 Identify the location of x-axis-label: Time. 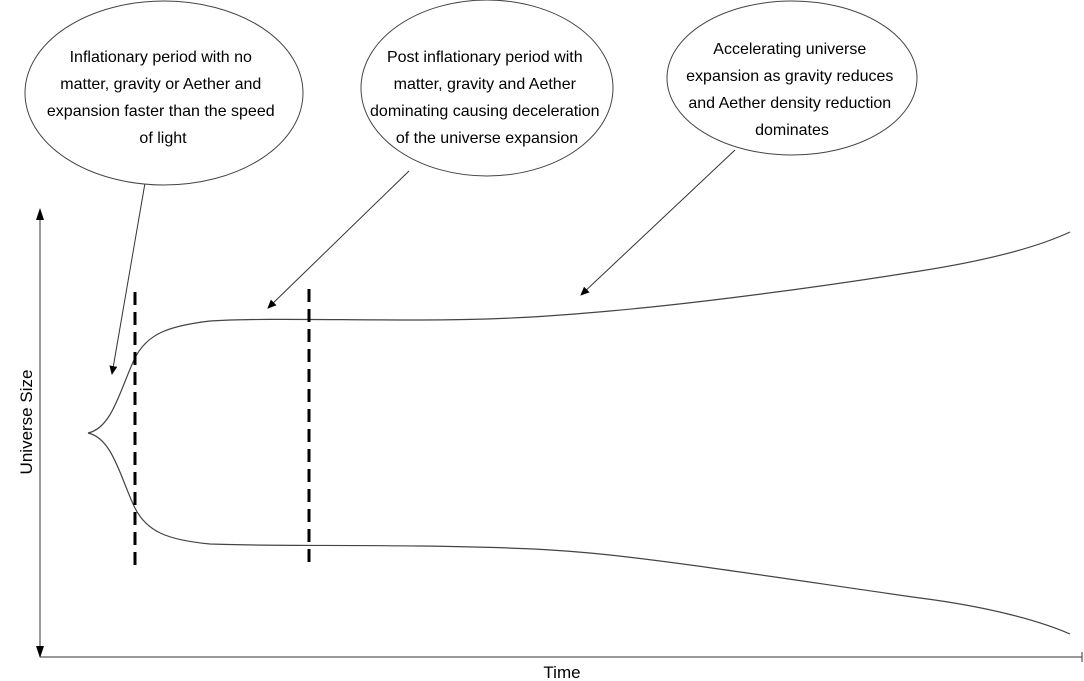
(561, 672).